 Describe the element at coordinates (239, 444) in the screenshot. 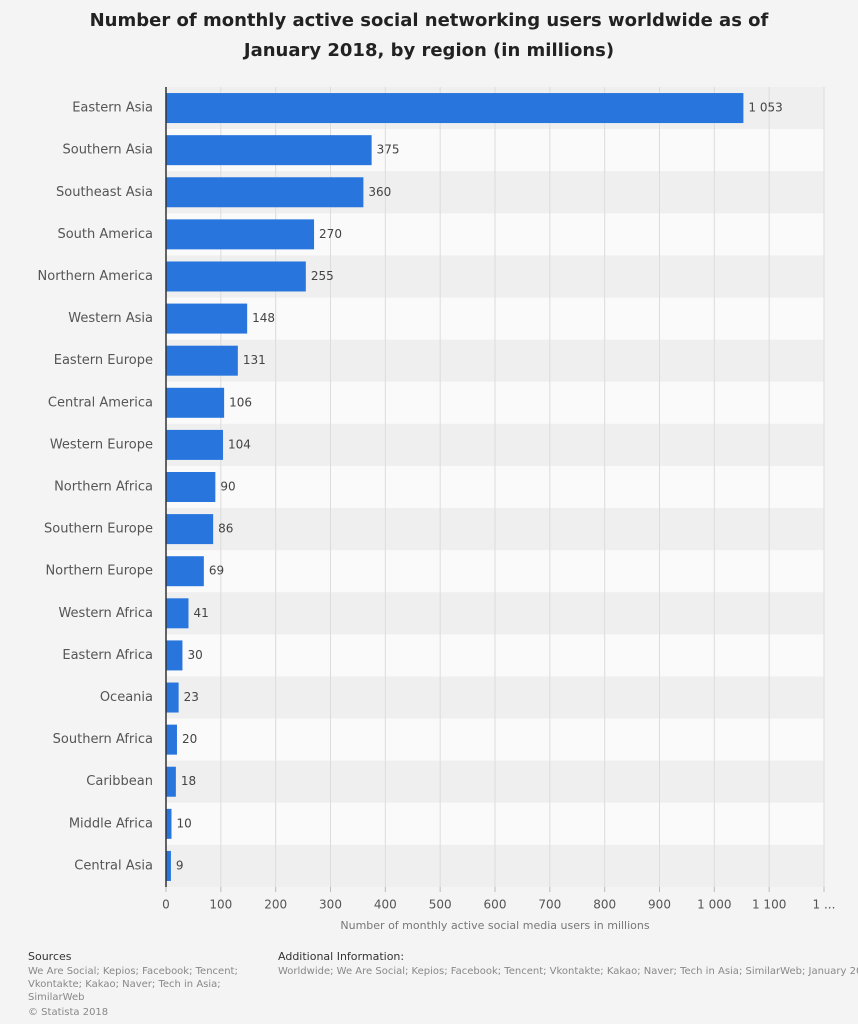

I see `value-label: 104` at that location.